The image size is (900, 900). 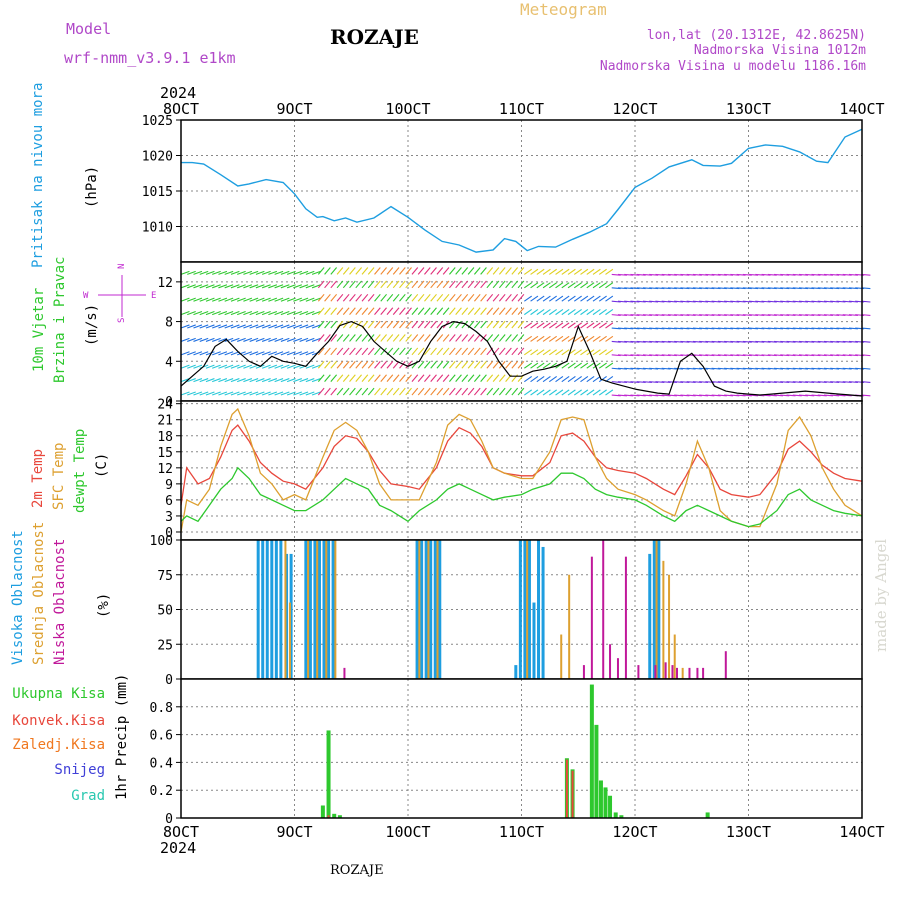 I want to click on wind-ytick-label: 0, so click(x=169, y=402).